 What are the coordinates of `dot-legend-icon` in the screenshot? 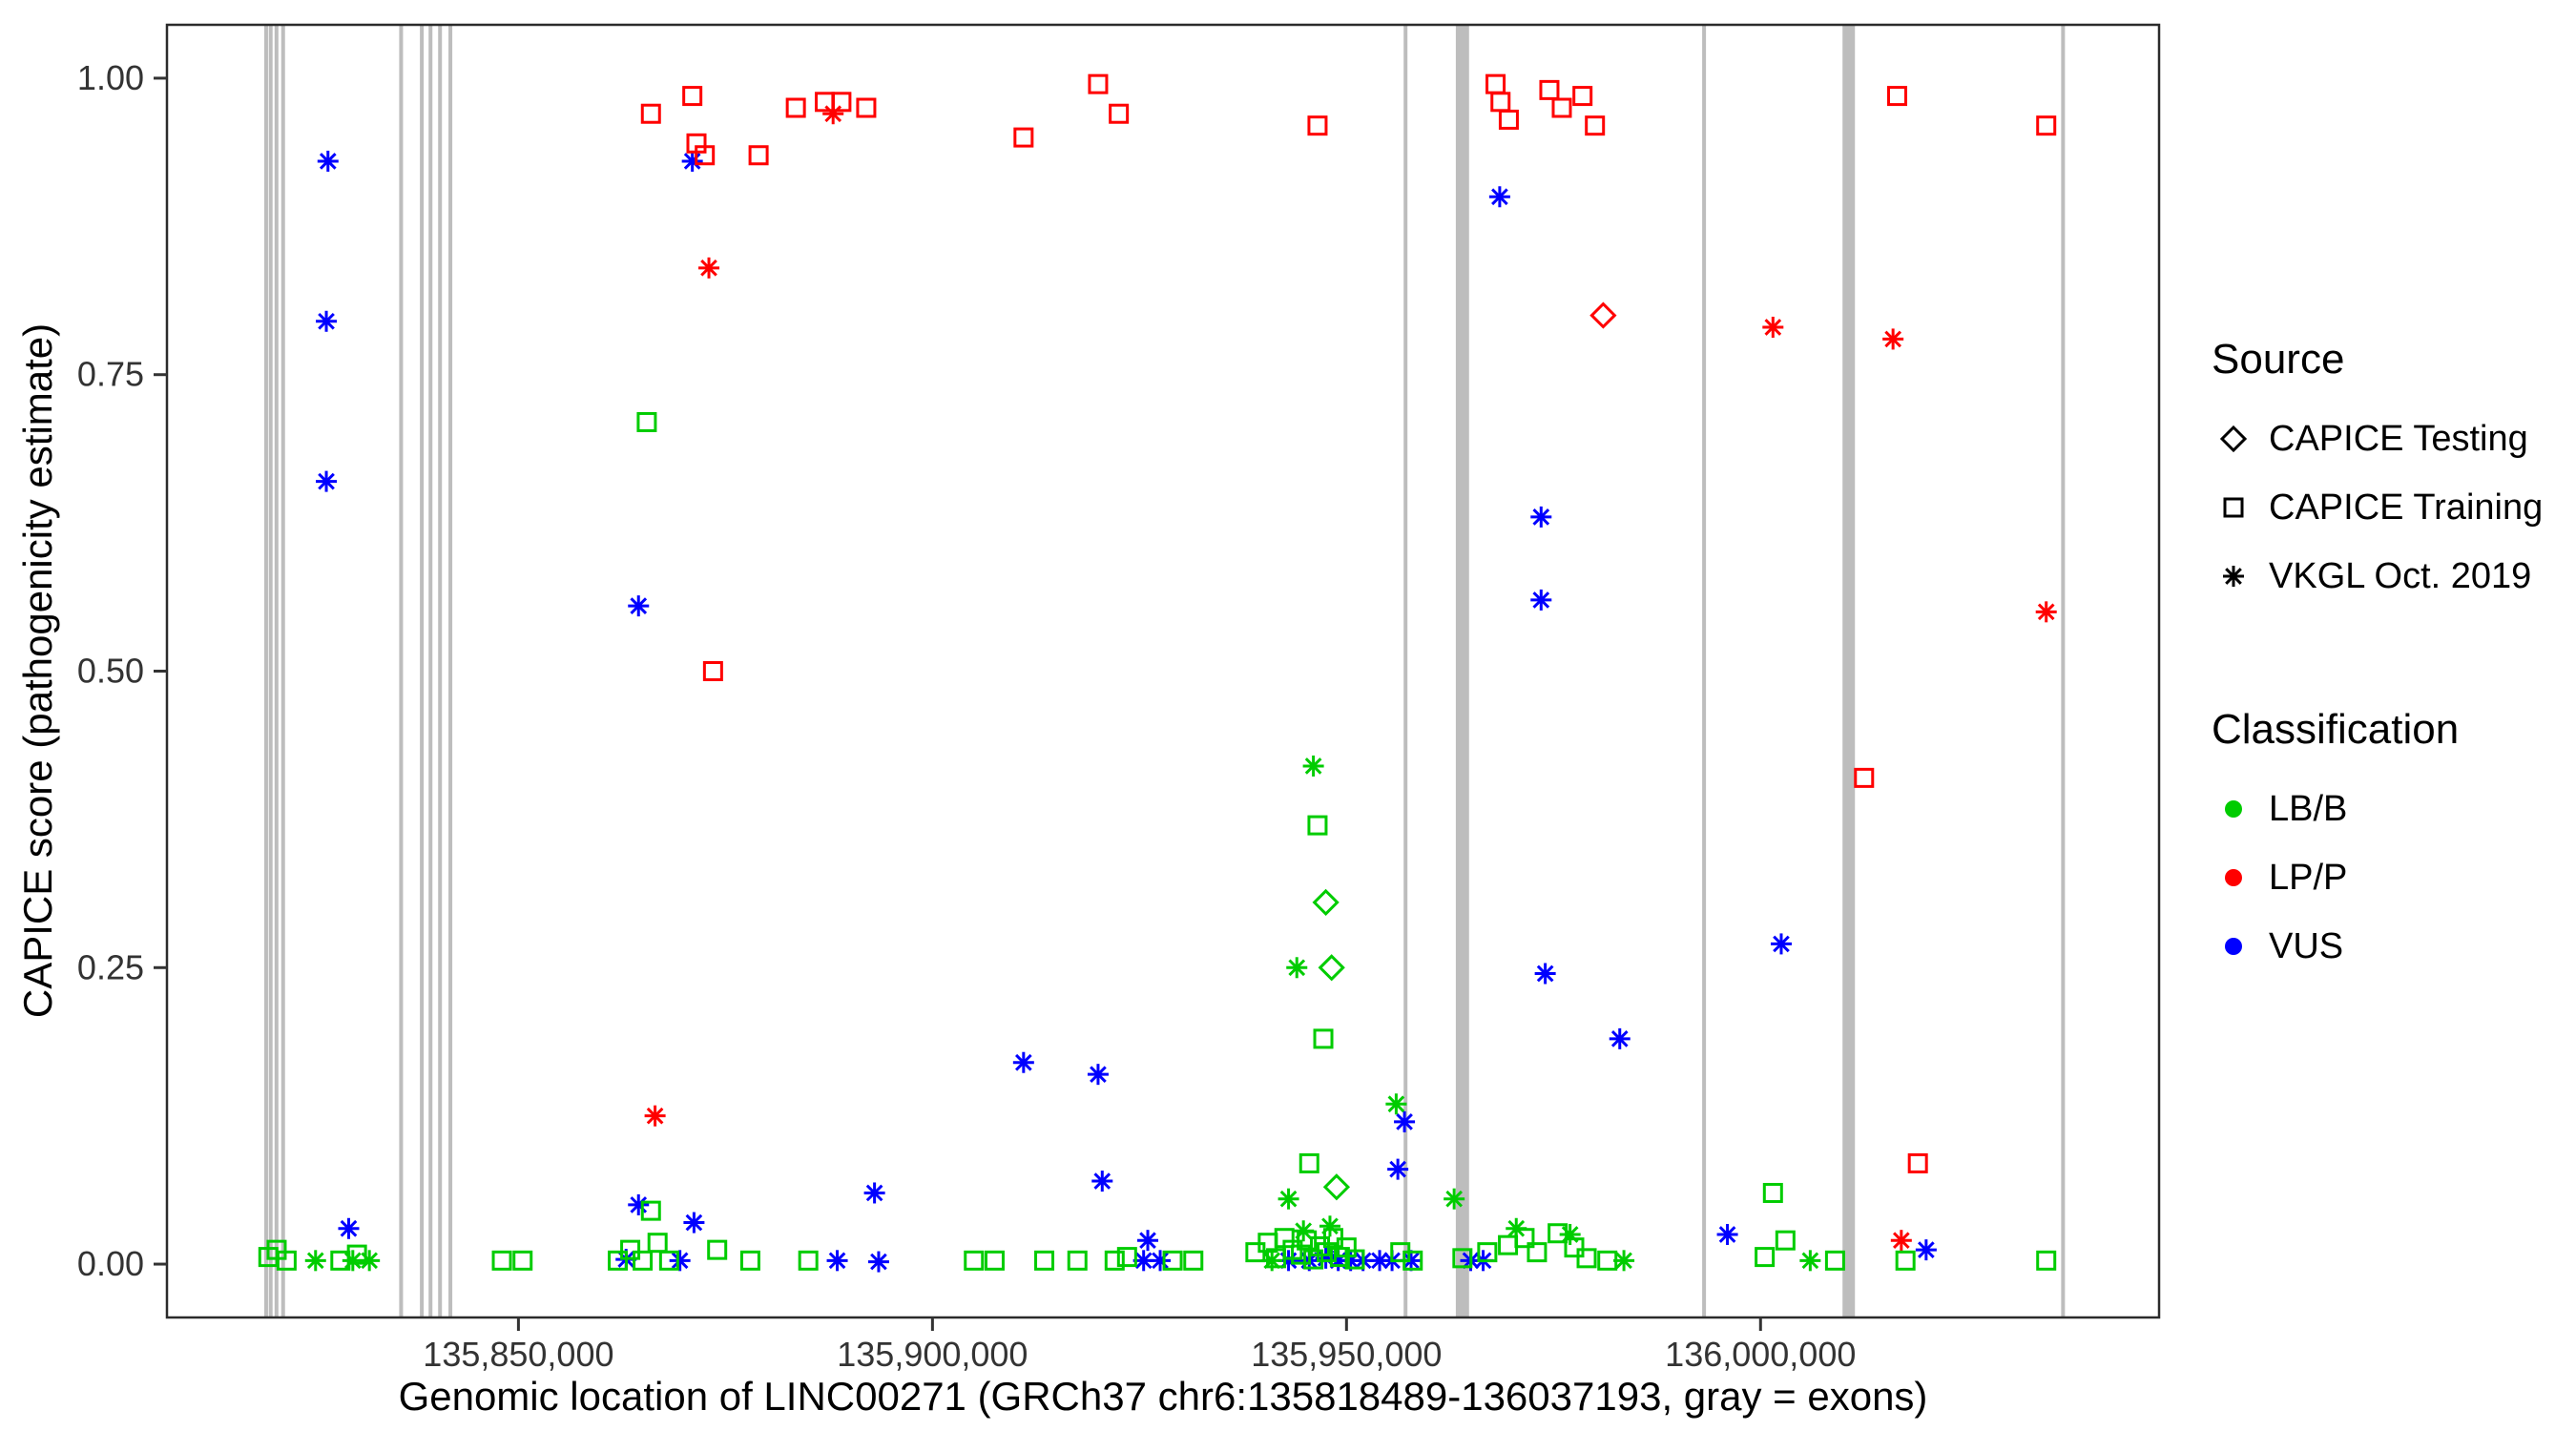 It's located at (2233, 946).